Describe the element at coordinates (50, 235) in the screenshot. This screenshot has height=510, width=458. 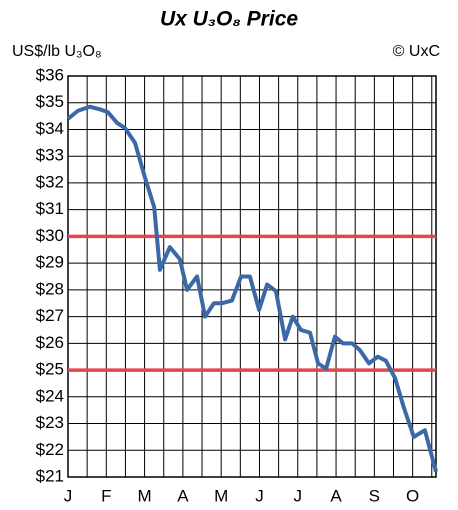
I see `y-tick-label: $30` at that location.